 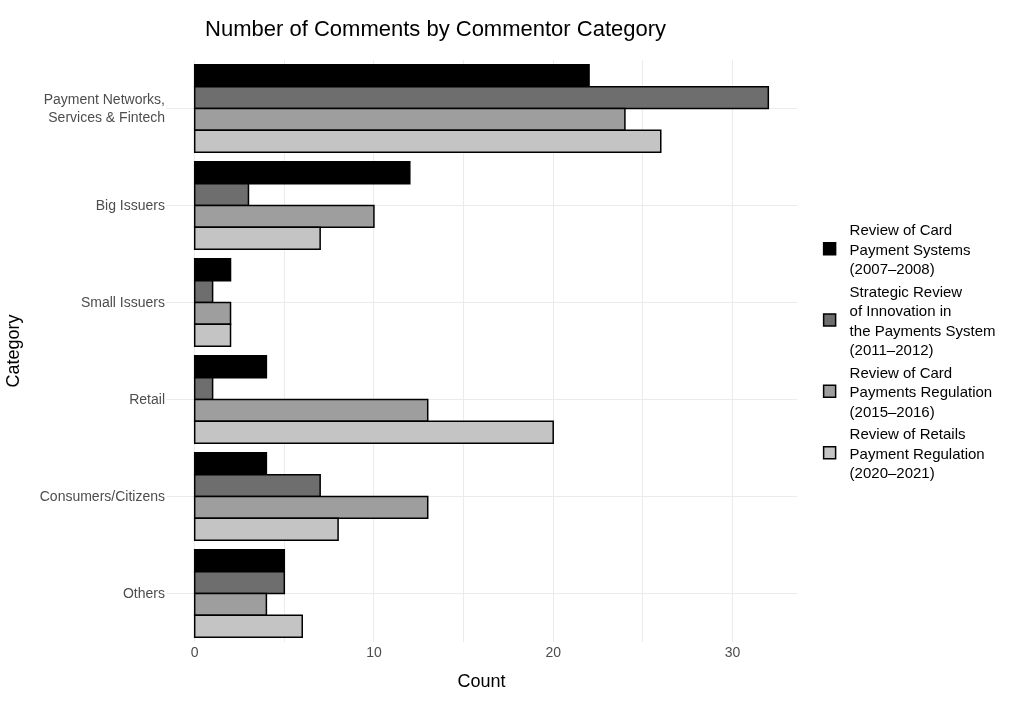 What do you see at coordinates (732, 652) in the screenshot?
I see `x-tick-label: 30` at bounding box center [732, 652].